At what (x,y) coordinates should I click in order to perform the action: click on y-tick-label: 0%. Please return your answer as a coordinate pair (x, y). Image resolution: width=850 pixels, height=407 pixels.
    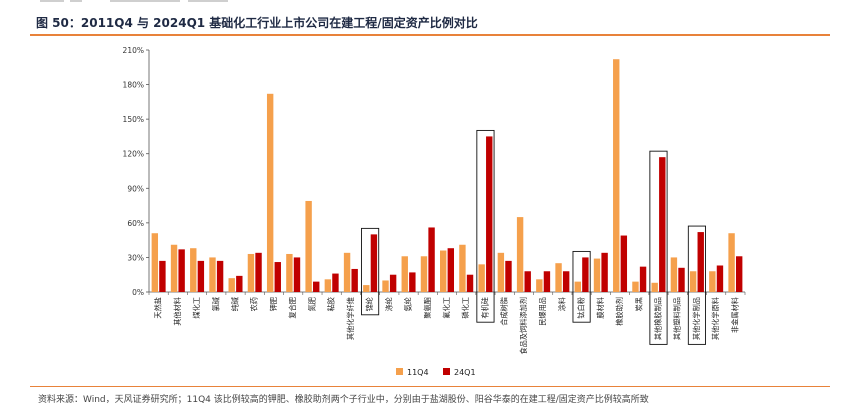
    Looking at the image, I should click on (138, 292).